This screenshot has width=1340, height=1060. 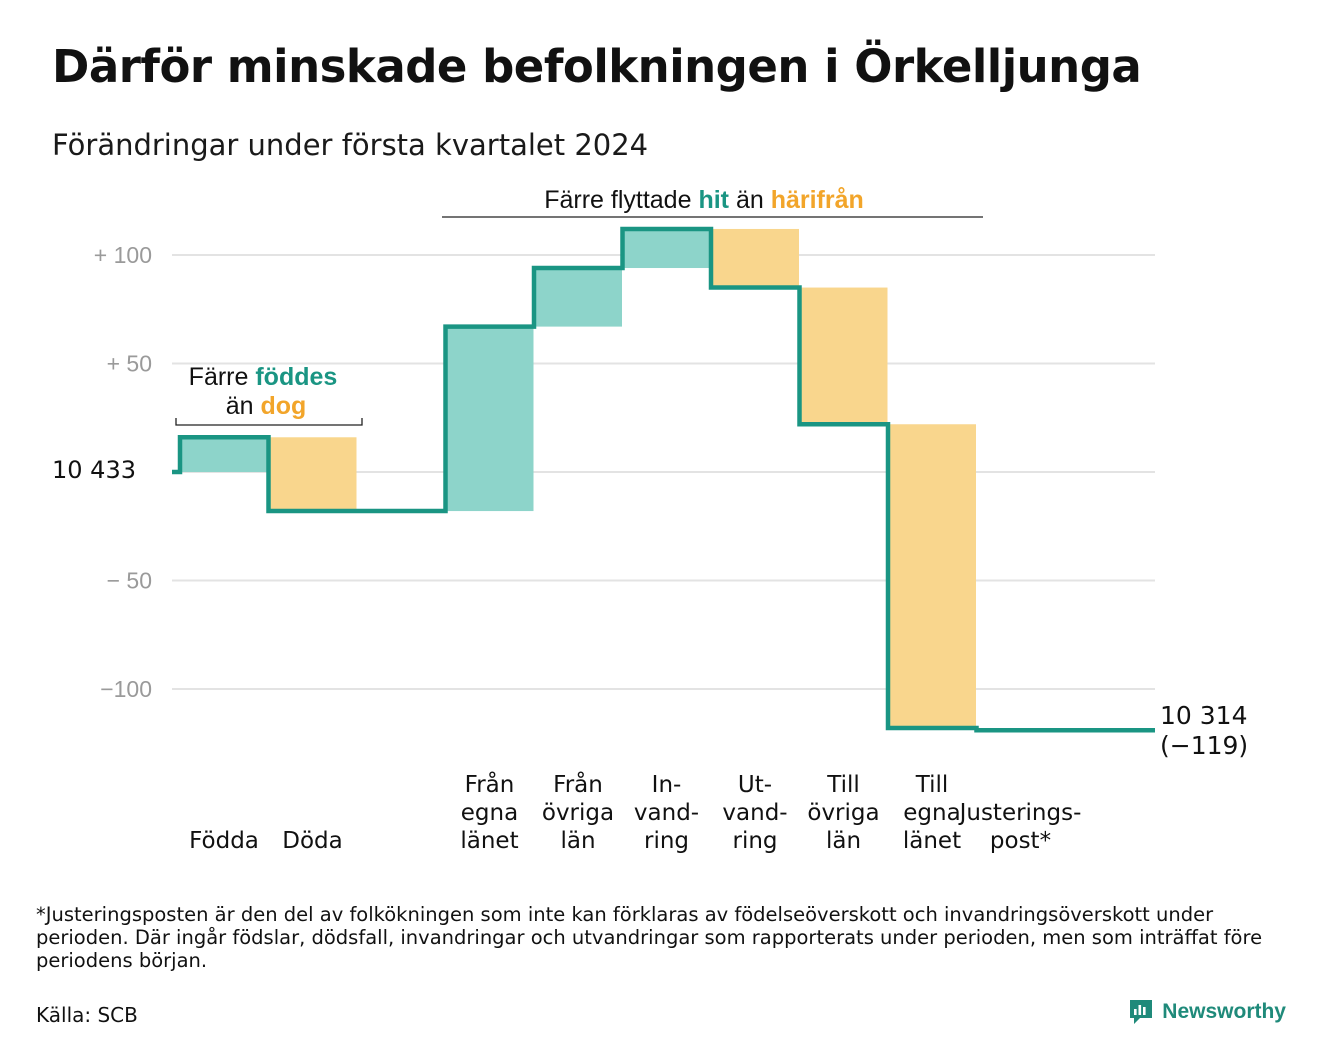 I want to click on category-label-fran_ovriga: övriga, so click(x=578, y=813).